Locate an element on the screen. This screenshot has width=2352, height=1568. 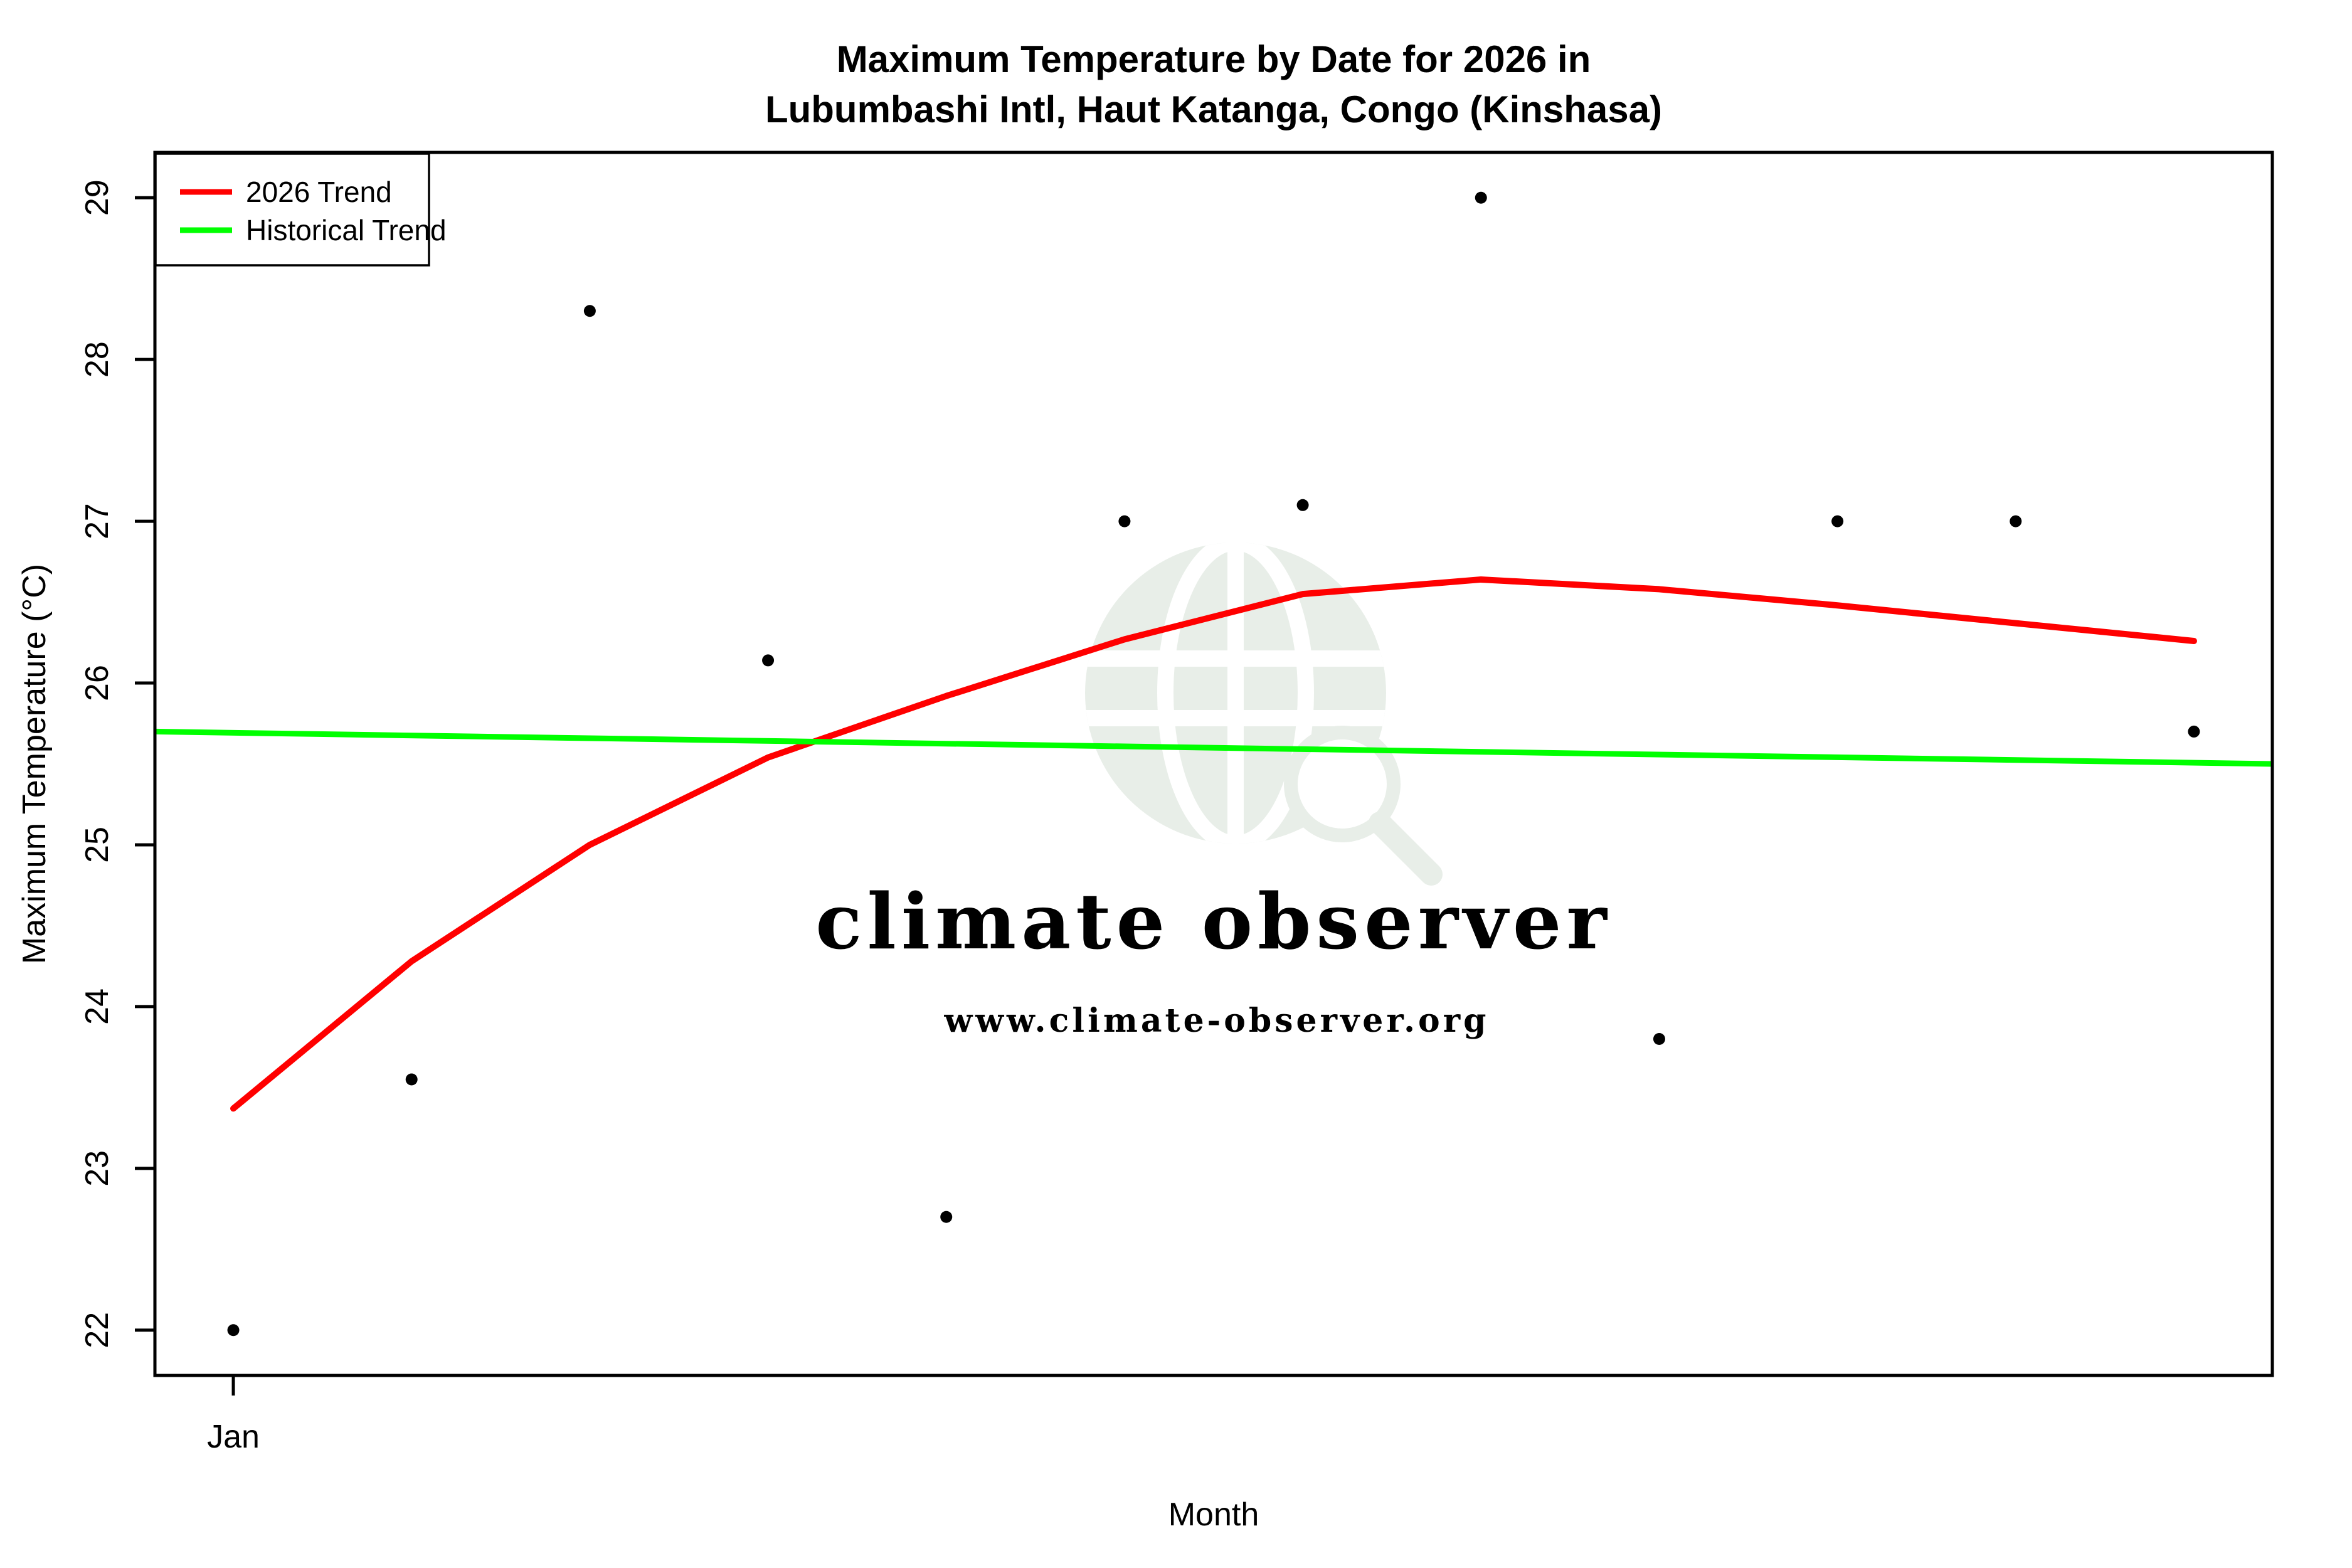
legend-box is located at coordinates (292, 210).